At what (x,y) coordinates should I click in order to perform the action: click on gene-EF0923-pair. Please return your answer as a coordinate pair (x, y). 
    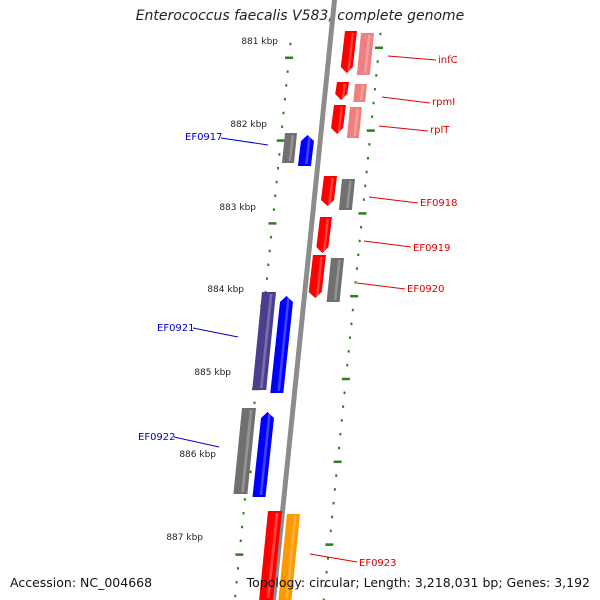
    Looking at the image, I should click on (289, 557).